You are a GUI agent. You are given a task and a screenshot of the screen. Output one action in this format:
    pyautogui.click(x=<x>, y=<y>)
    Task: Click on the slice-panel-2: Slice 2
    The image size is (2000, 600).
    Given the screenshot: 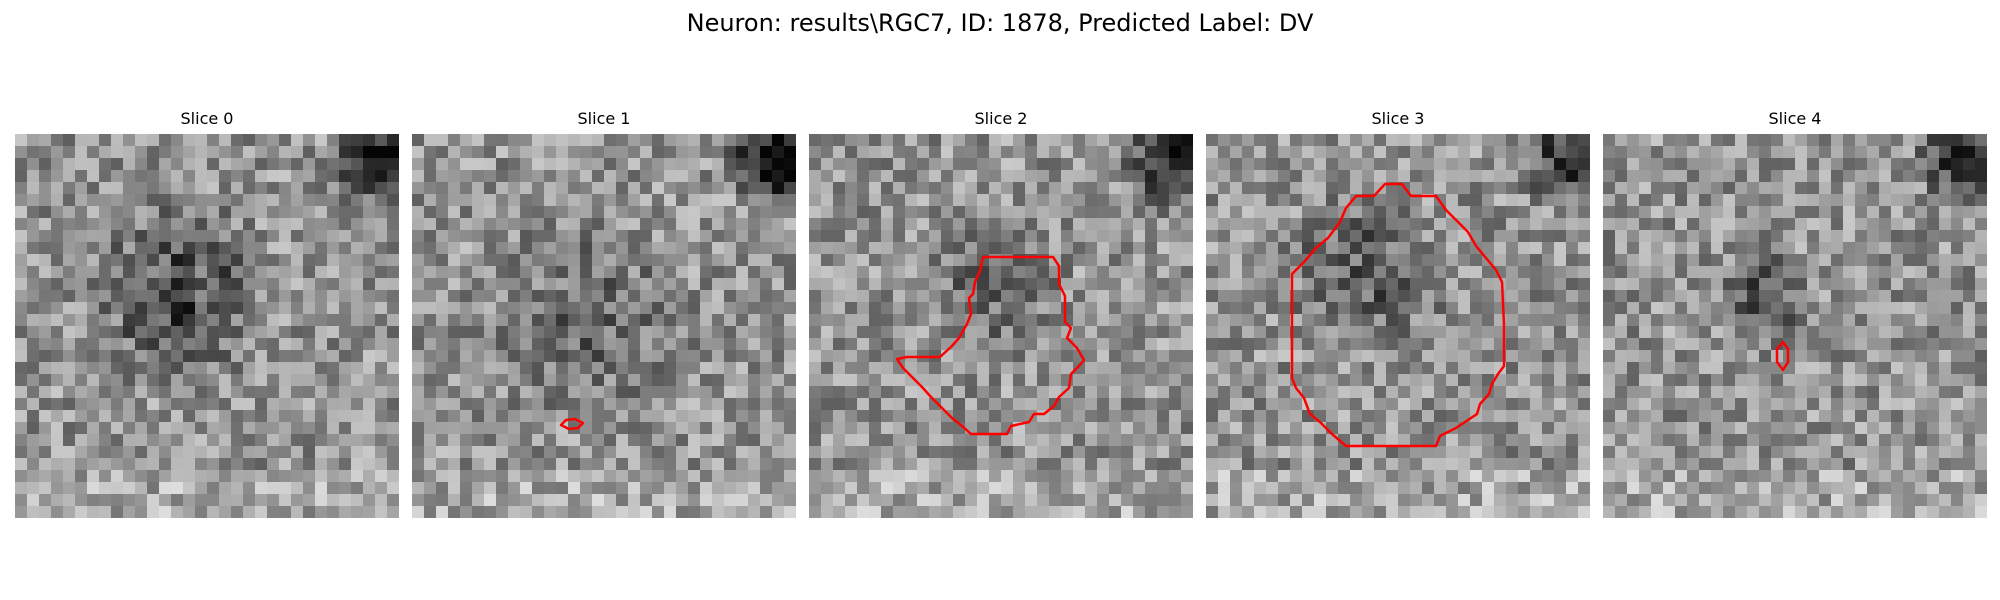 What is the action you would take?
    pyautogui.click(x=1001, y=313)
    